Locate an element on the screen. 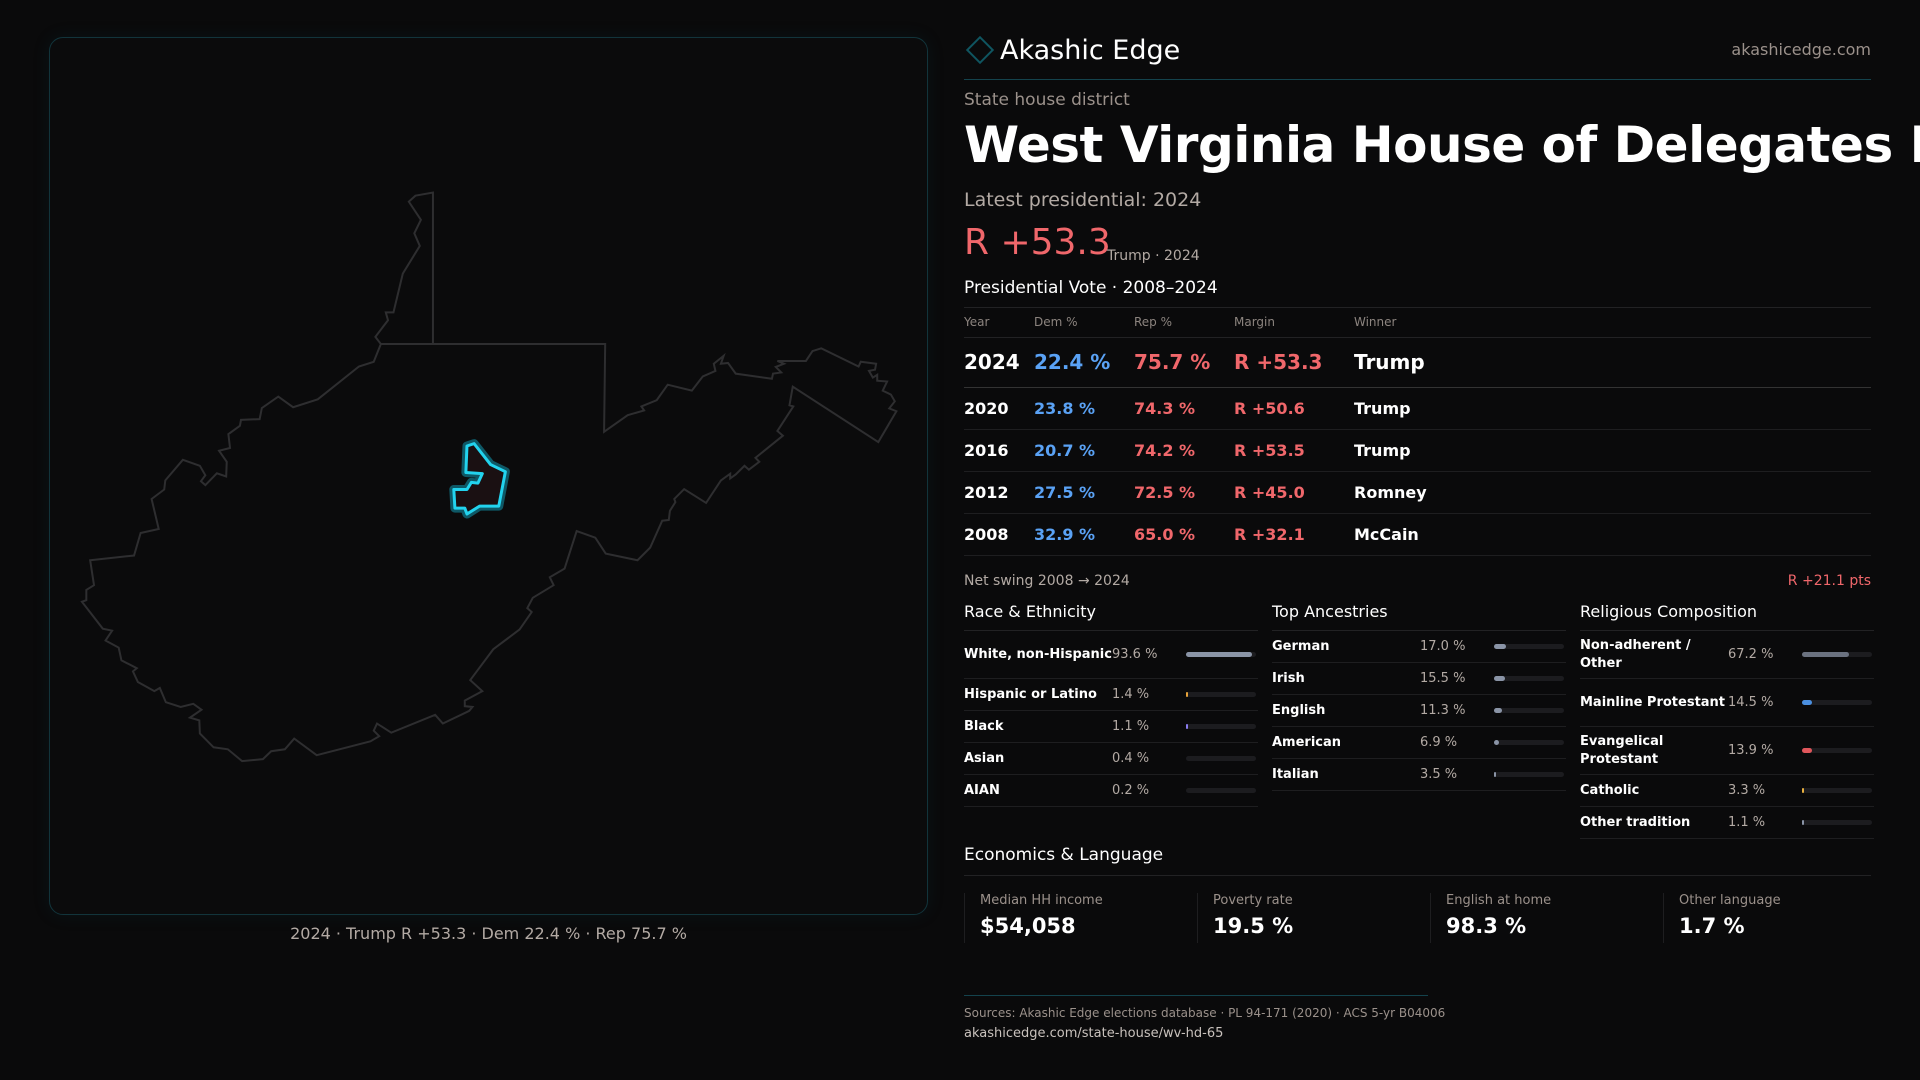  year-cell: 2016 is located at coordinates (999, 450).